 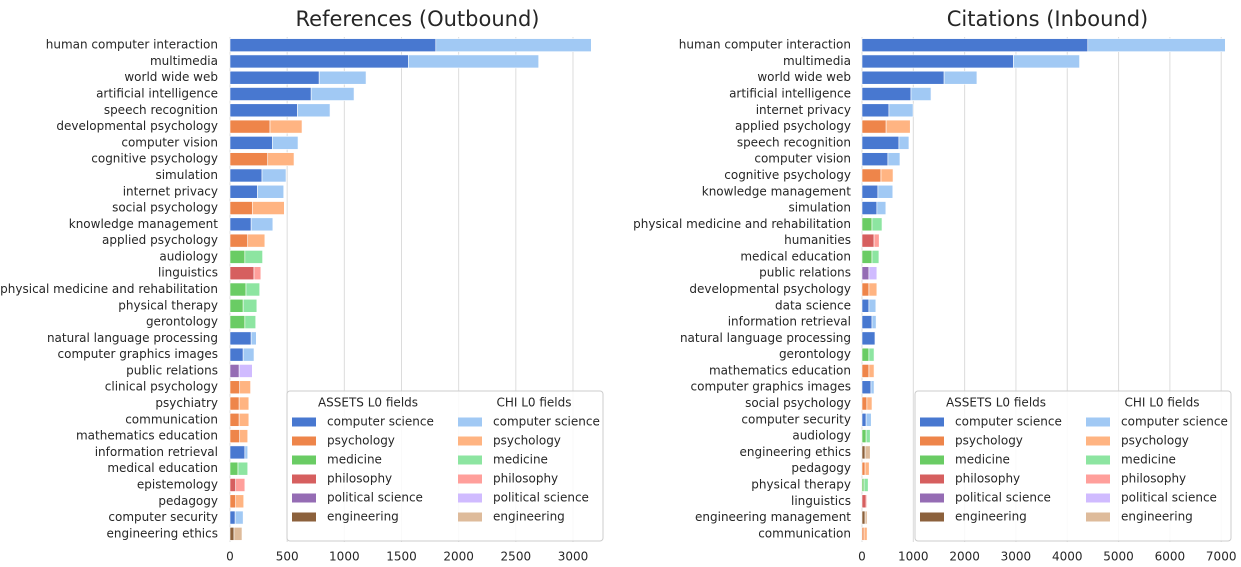 I want to click on legend-box, so click(x=445, y=466).